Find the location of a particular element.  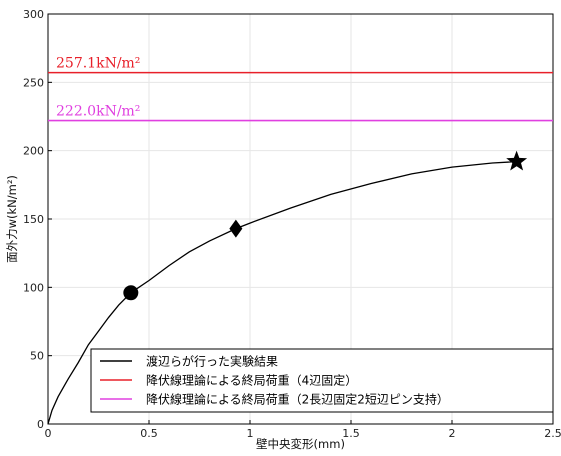

legend-label-1: 降伏線理論による終局荷重（4辺固定） is located at coordinates (251, 380).